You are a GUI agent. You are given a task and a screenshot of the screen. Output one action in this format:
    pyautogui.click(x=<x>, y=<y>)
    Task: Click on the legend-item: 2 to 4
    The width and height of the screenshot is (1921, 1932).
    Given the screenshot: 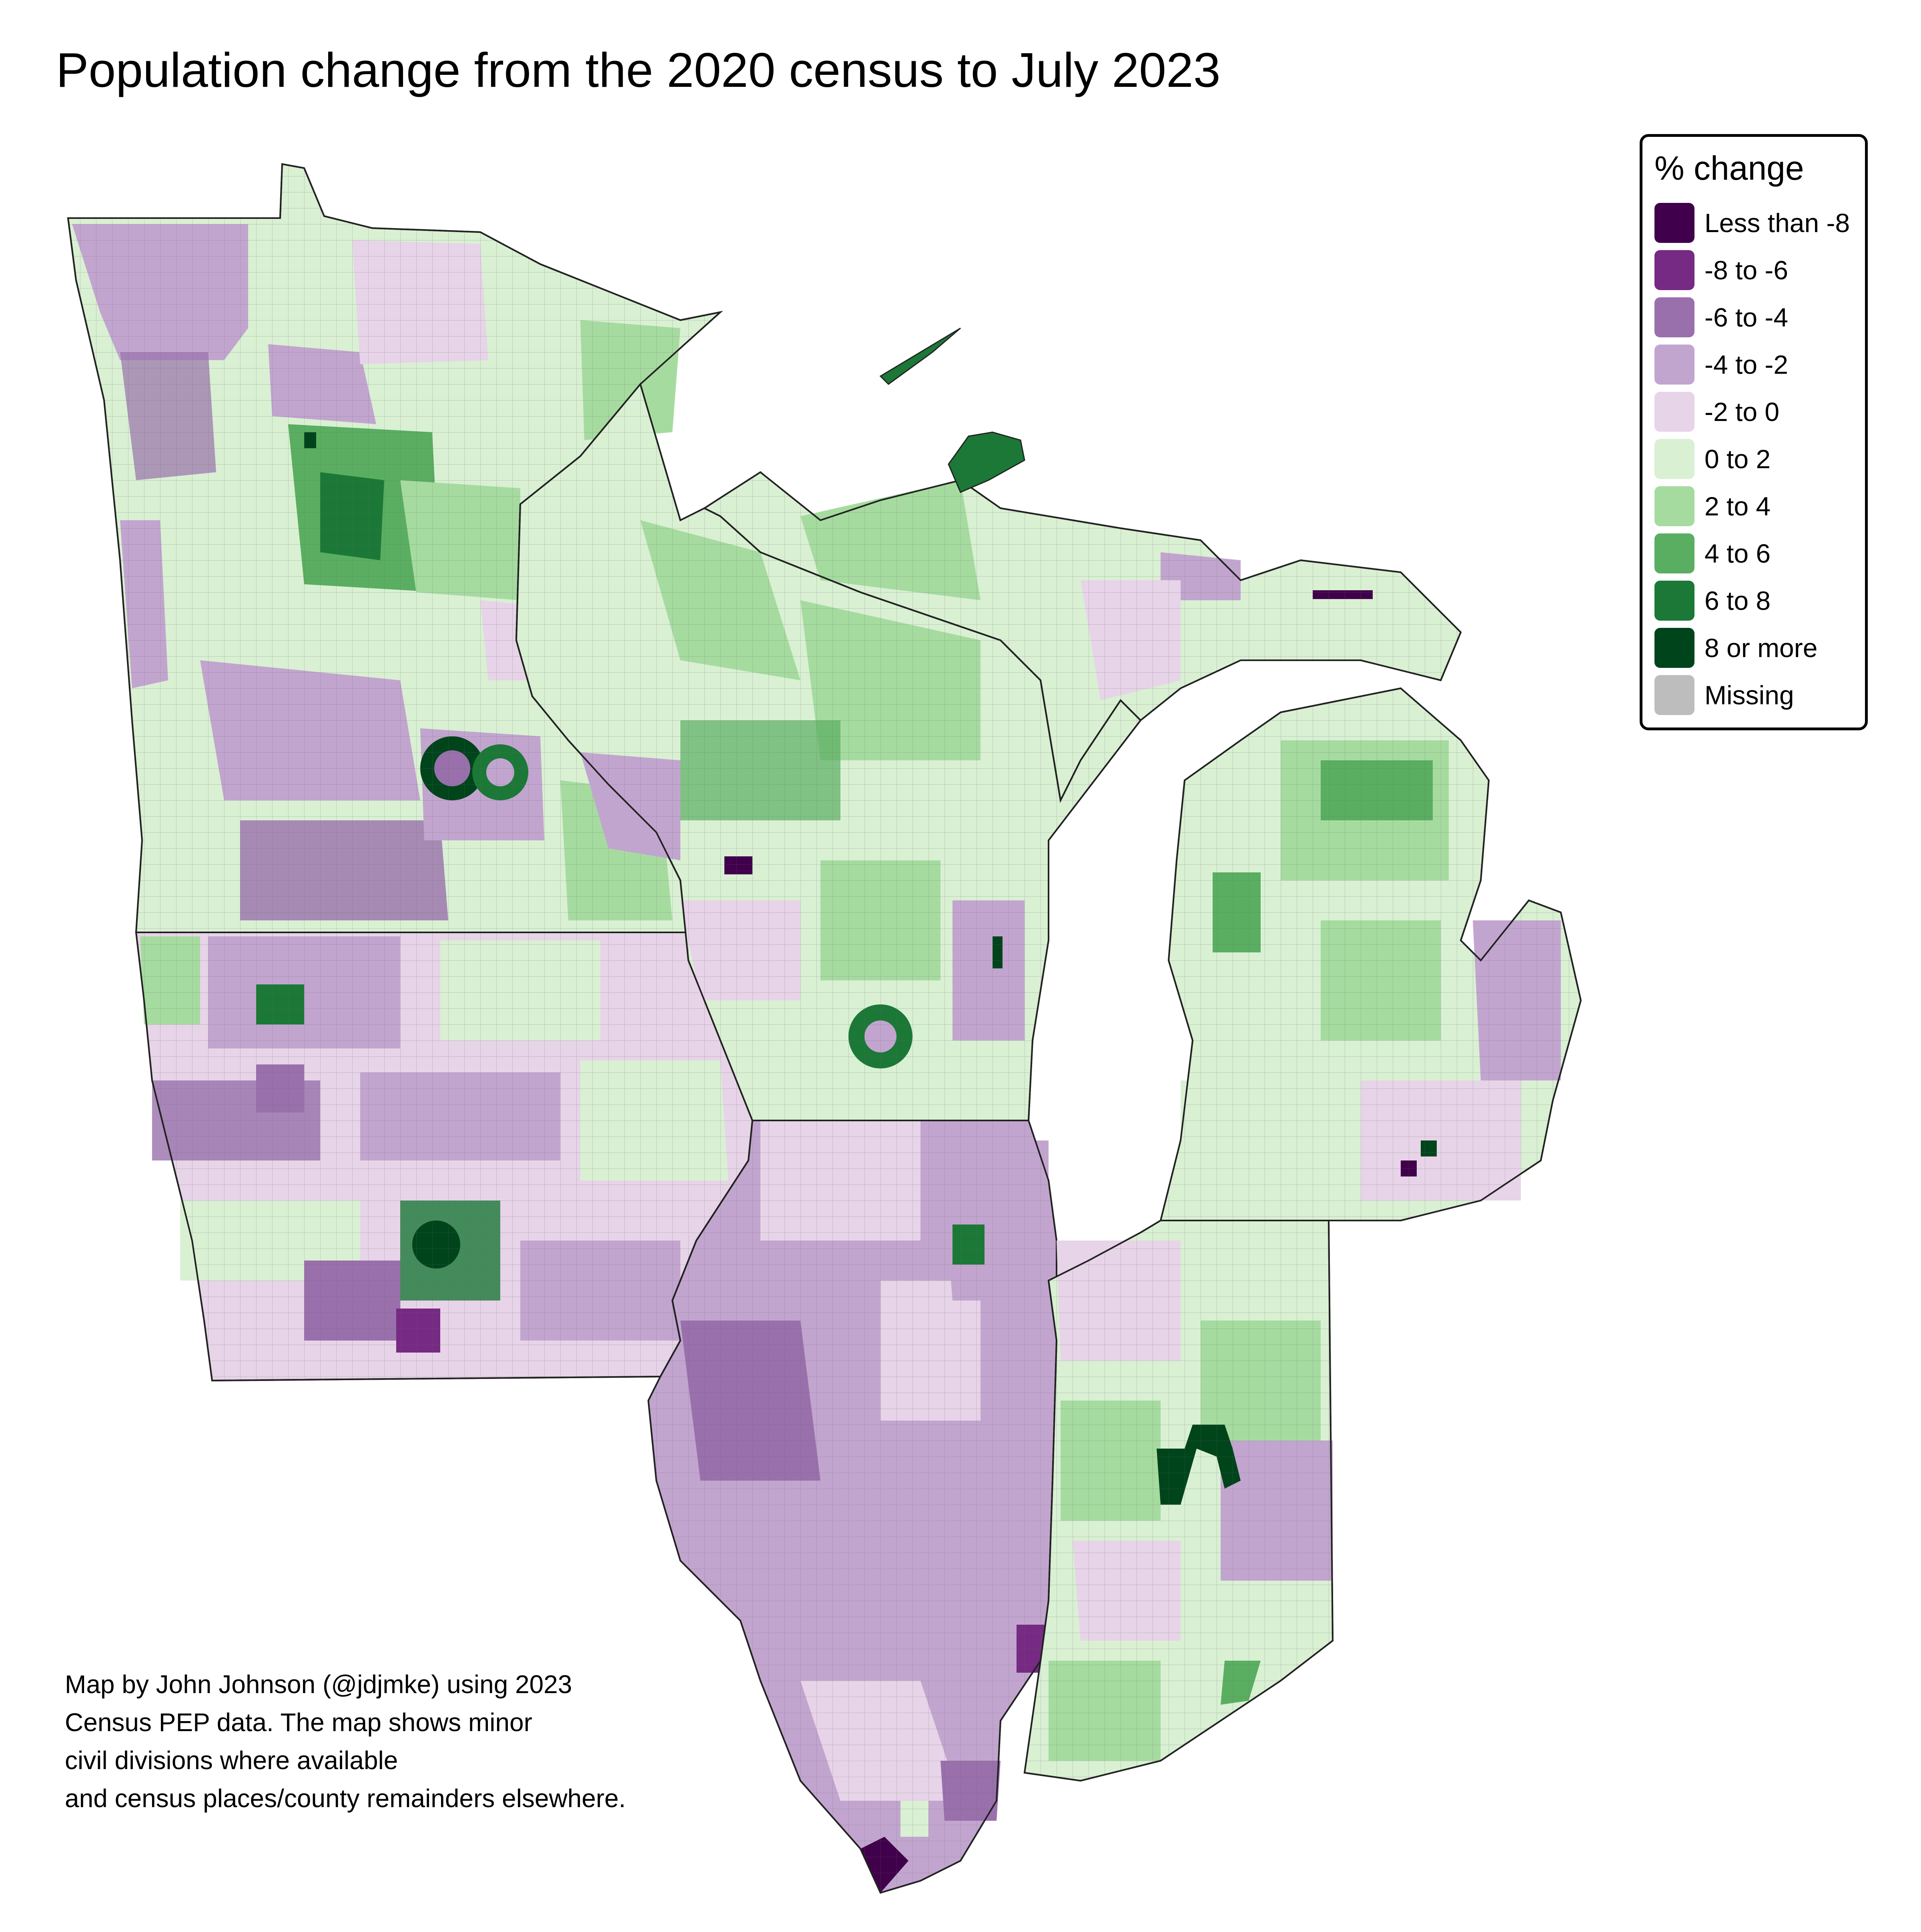 What is the action you would take?
    pyautogui.click(x=1758, y=506)
    